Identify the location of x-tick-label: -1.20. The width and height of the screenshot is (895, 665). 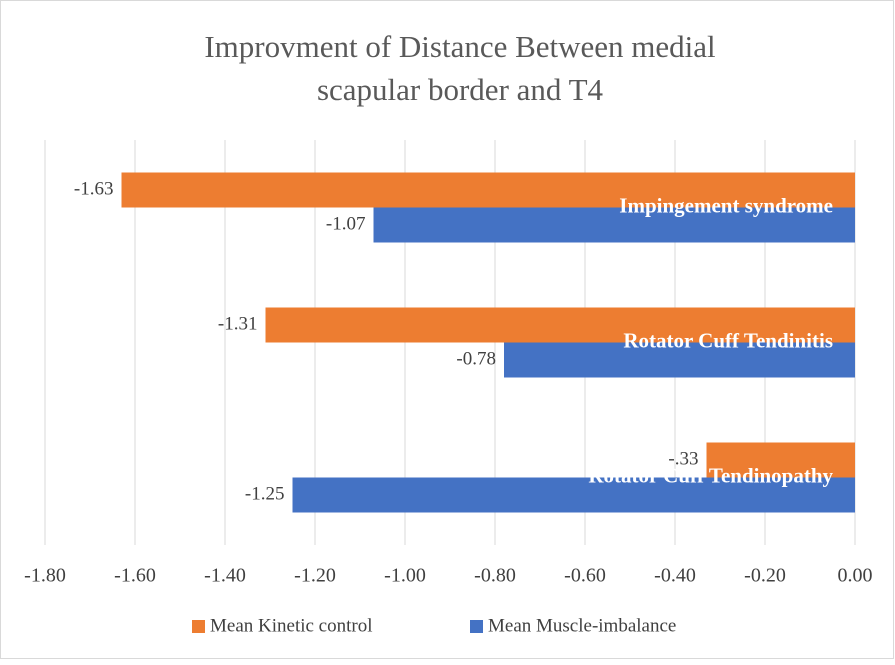
(315, 576).